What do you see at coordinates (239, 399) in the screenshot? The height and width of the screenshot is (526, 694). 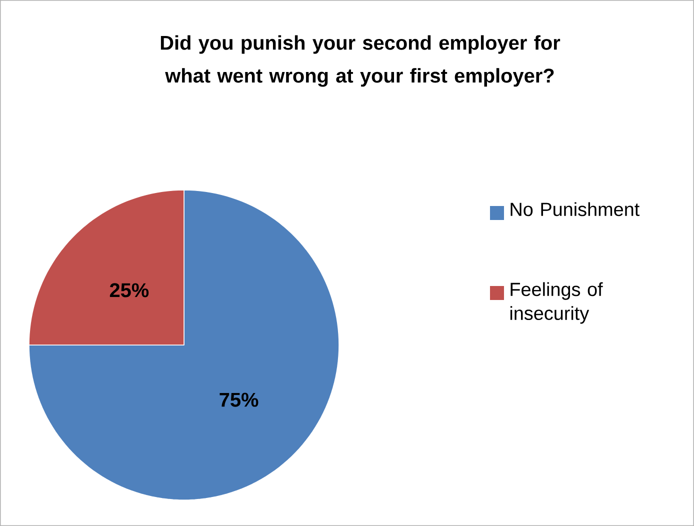 I see `data-label: 75%` at bounding box center [239, 399].